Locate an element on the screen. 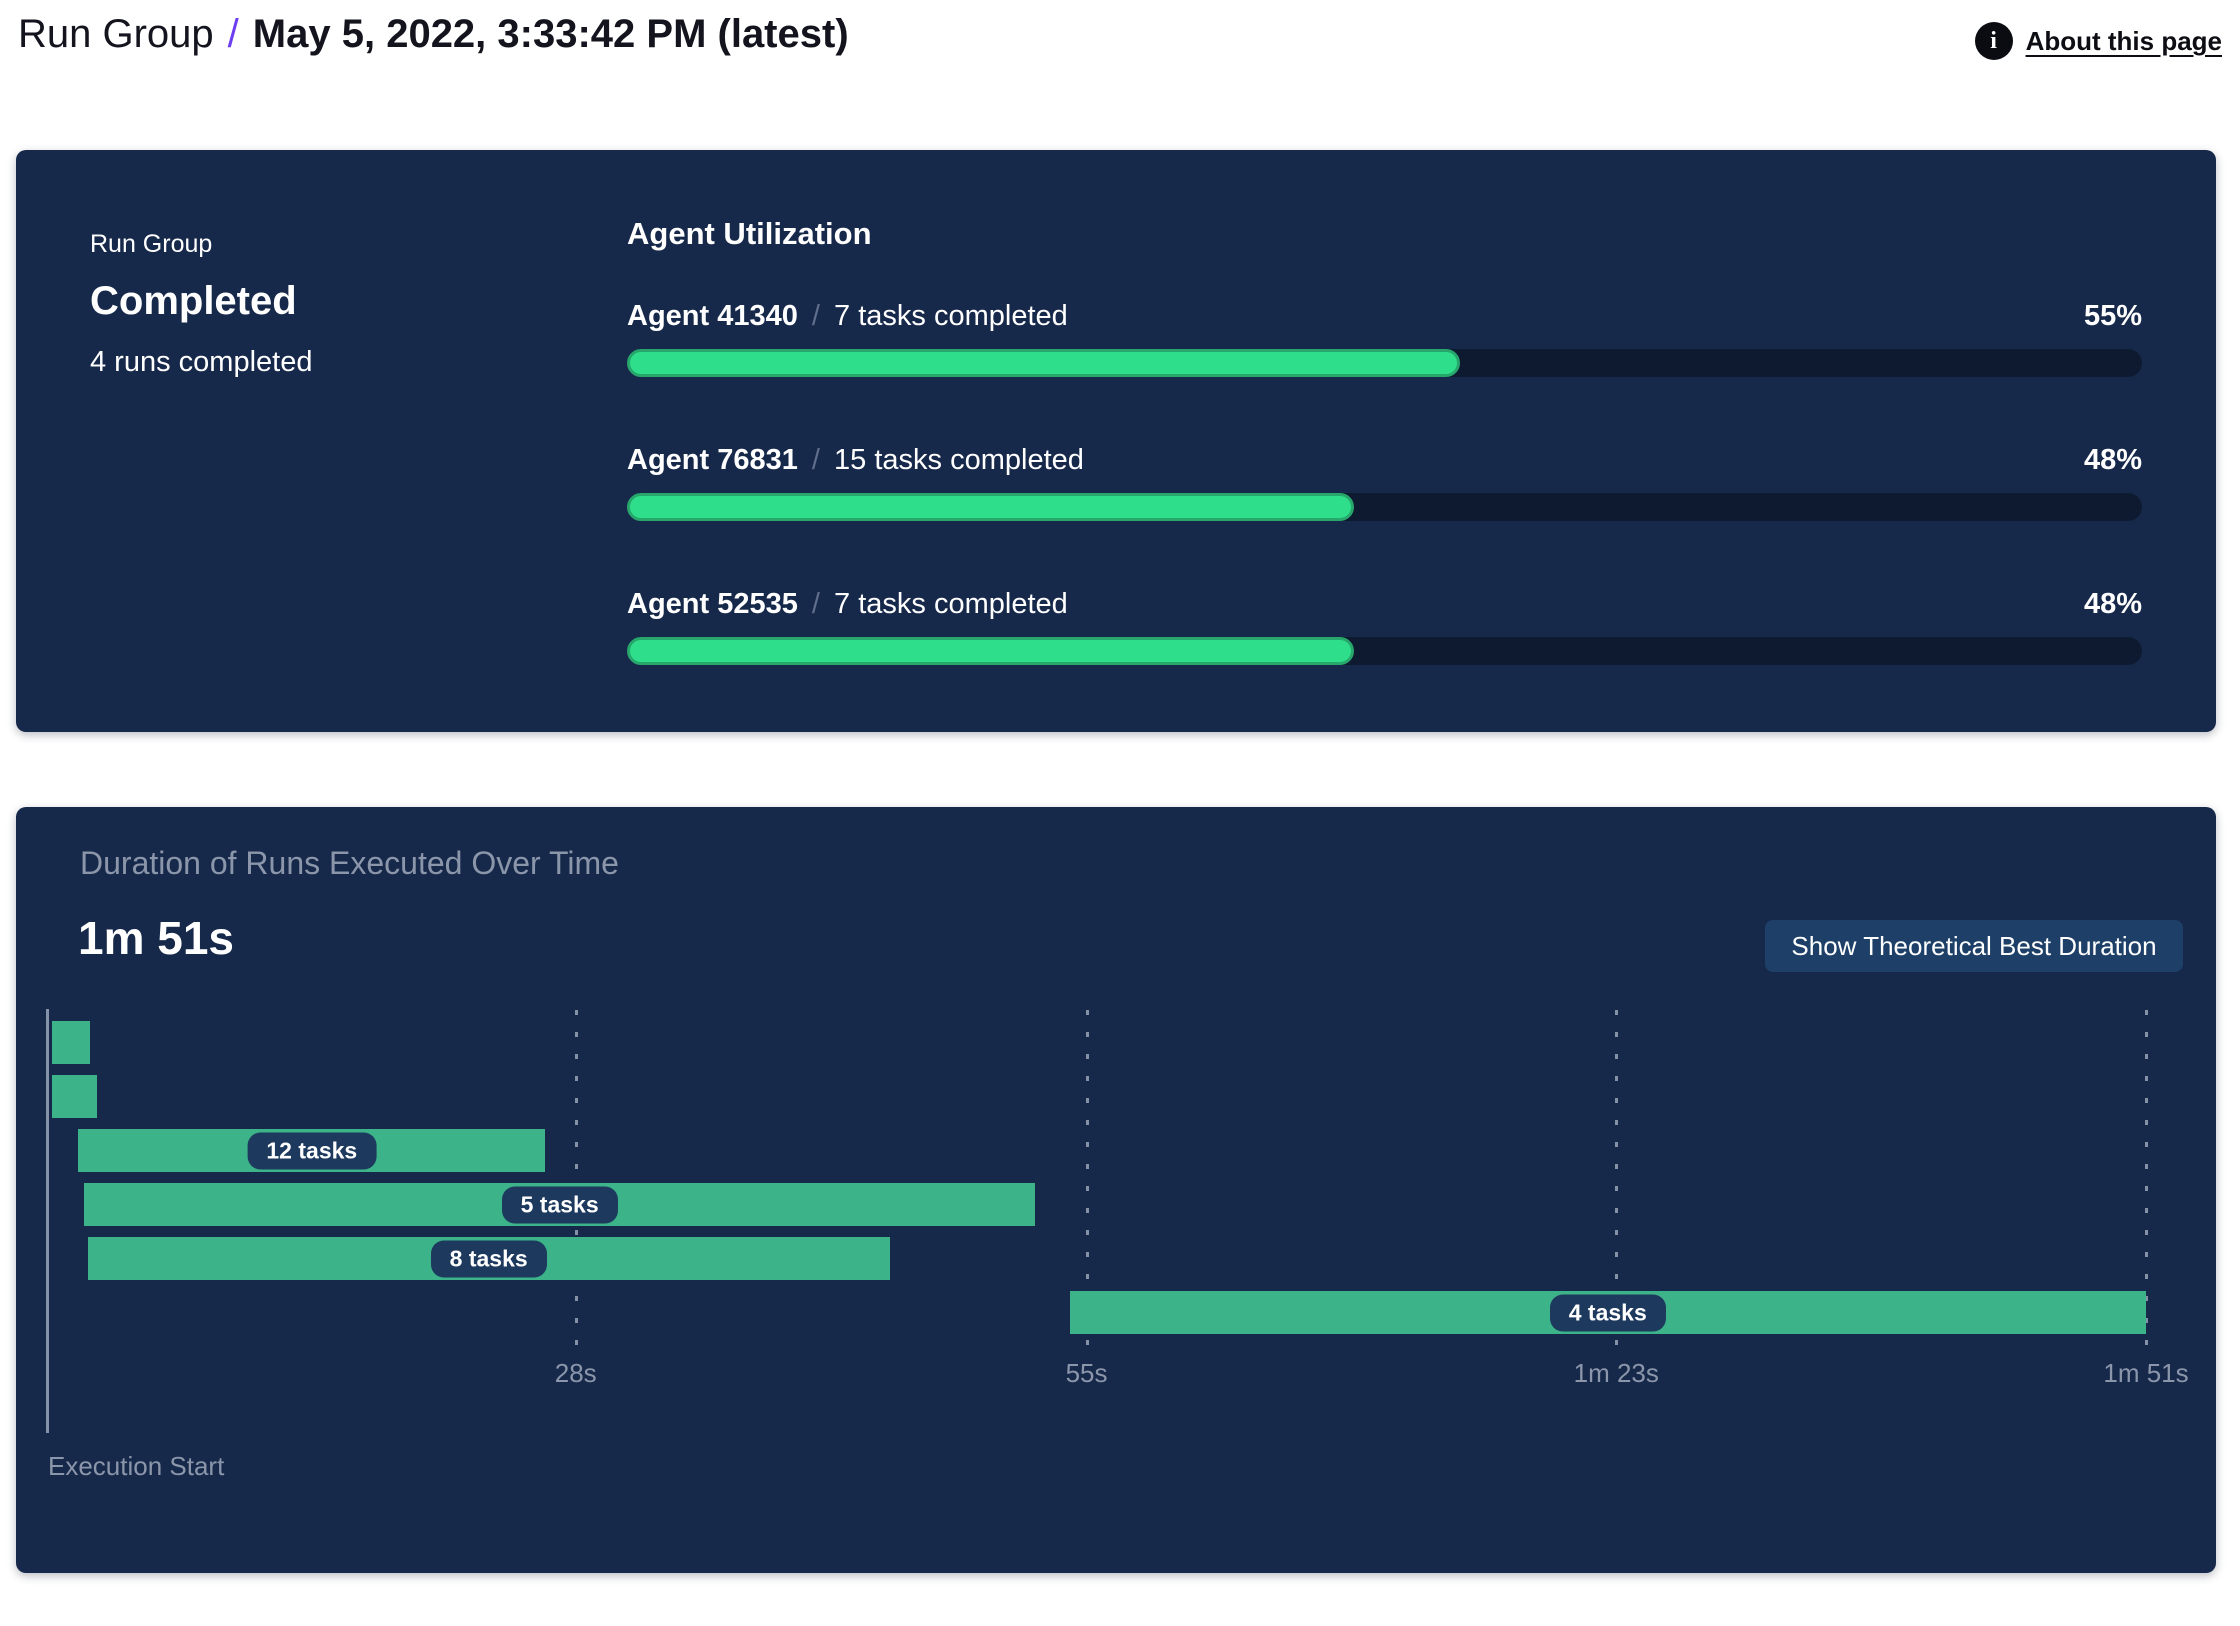 The width and height of the screenshot is (2240, 1626). task-count-pill: 4 tasks is located at coordinates (1607, 1312).